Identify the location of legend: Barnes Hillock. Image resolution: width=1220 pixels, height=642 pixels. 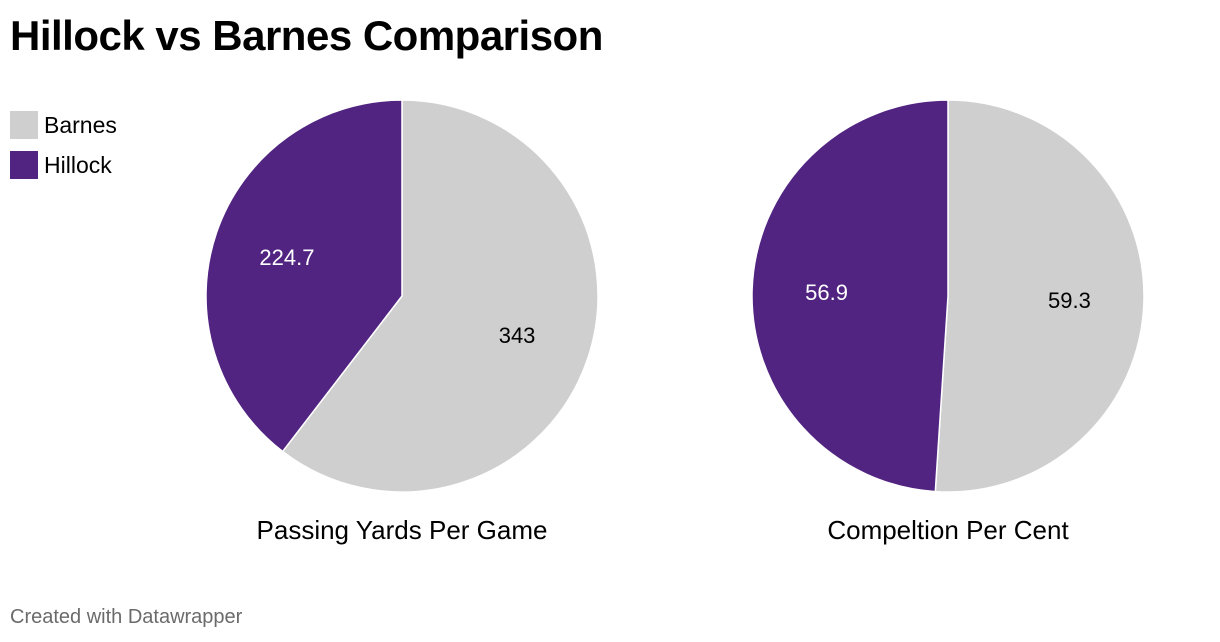
(63, 151).